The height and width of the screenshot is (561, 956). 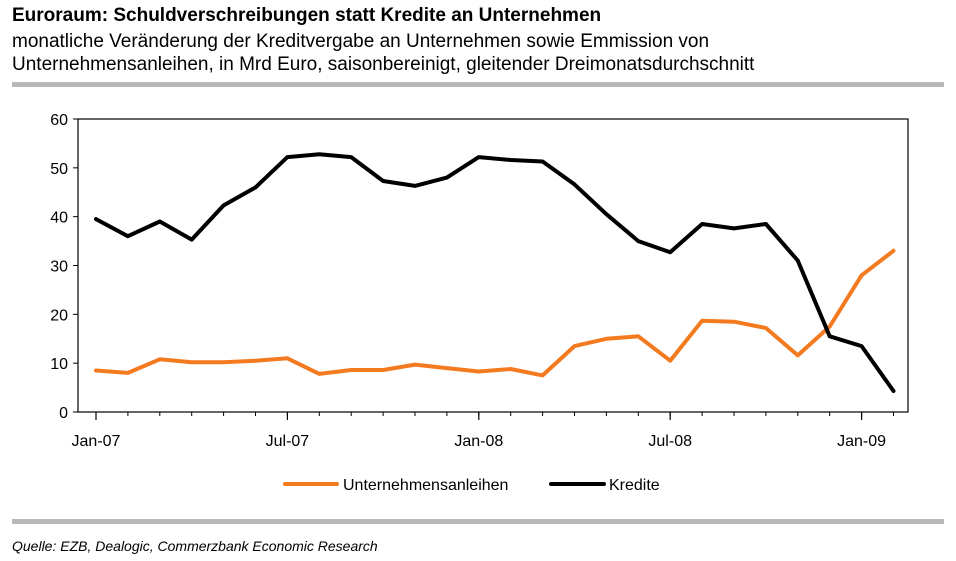 What do you see at coordinates (861, 441) in the screenshot?
I see `x-tick-label: Jan-09` at bounding box center [861, 441].